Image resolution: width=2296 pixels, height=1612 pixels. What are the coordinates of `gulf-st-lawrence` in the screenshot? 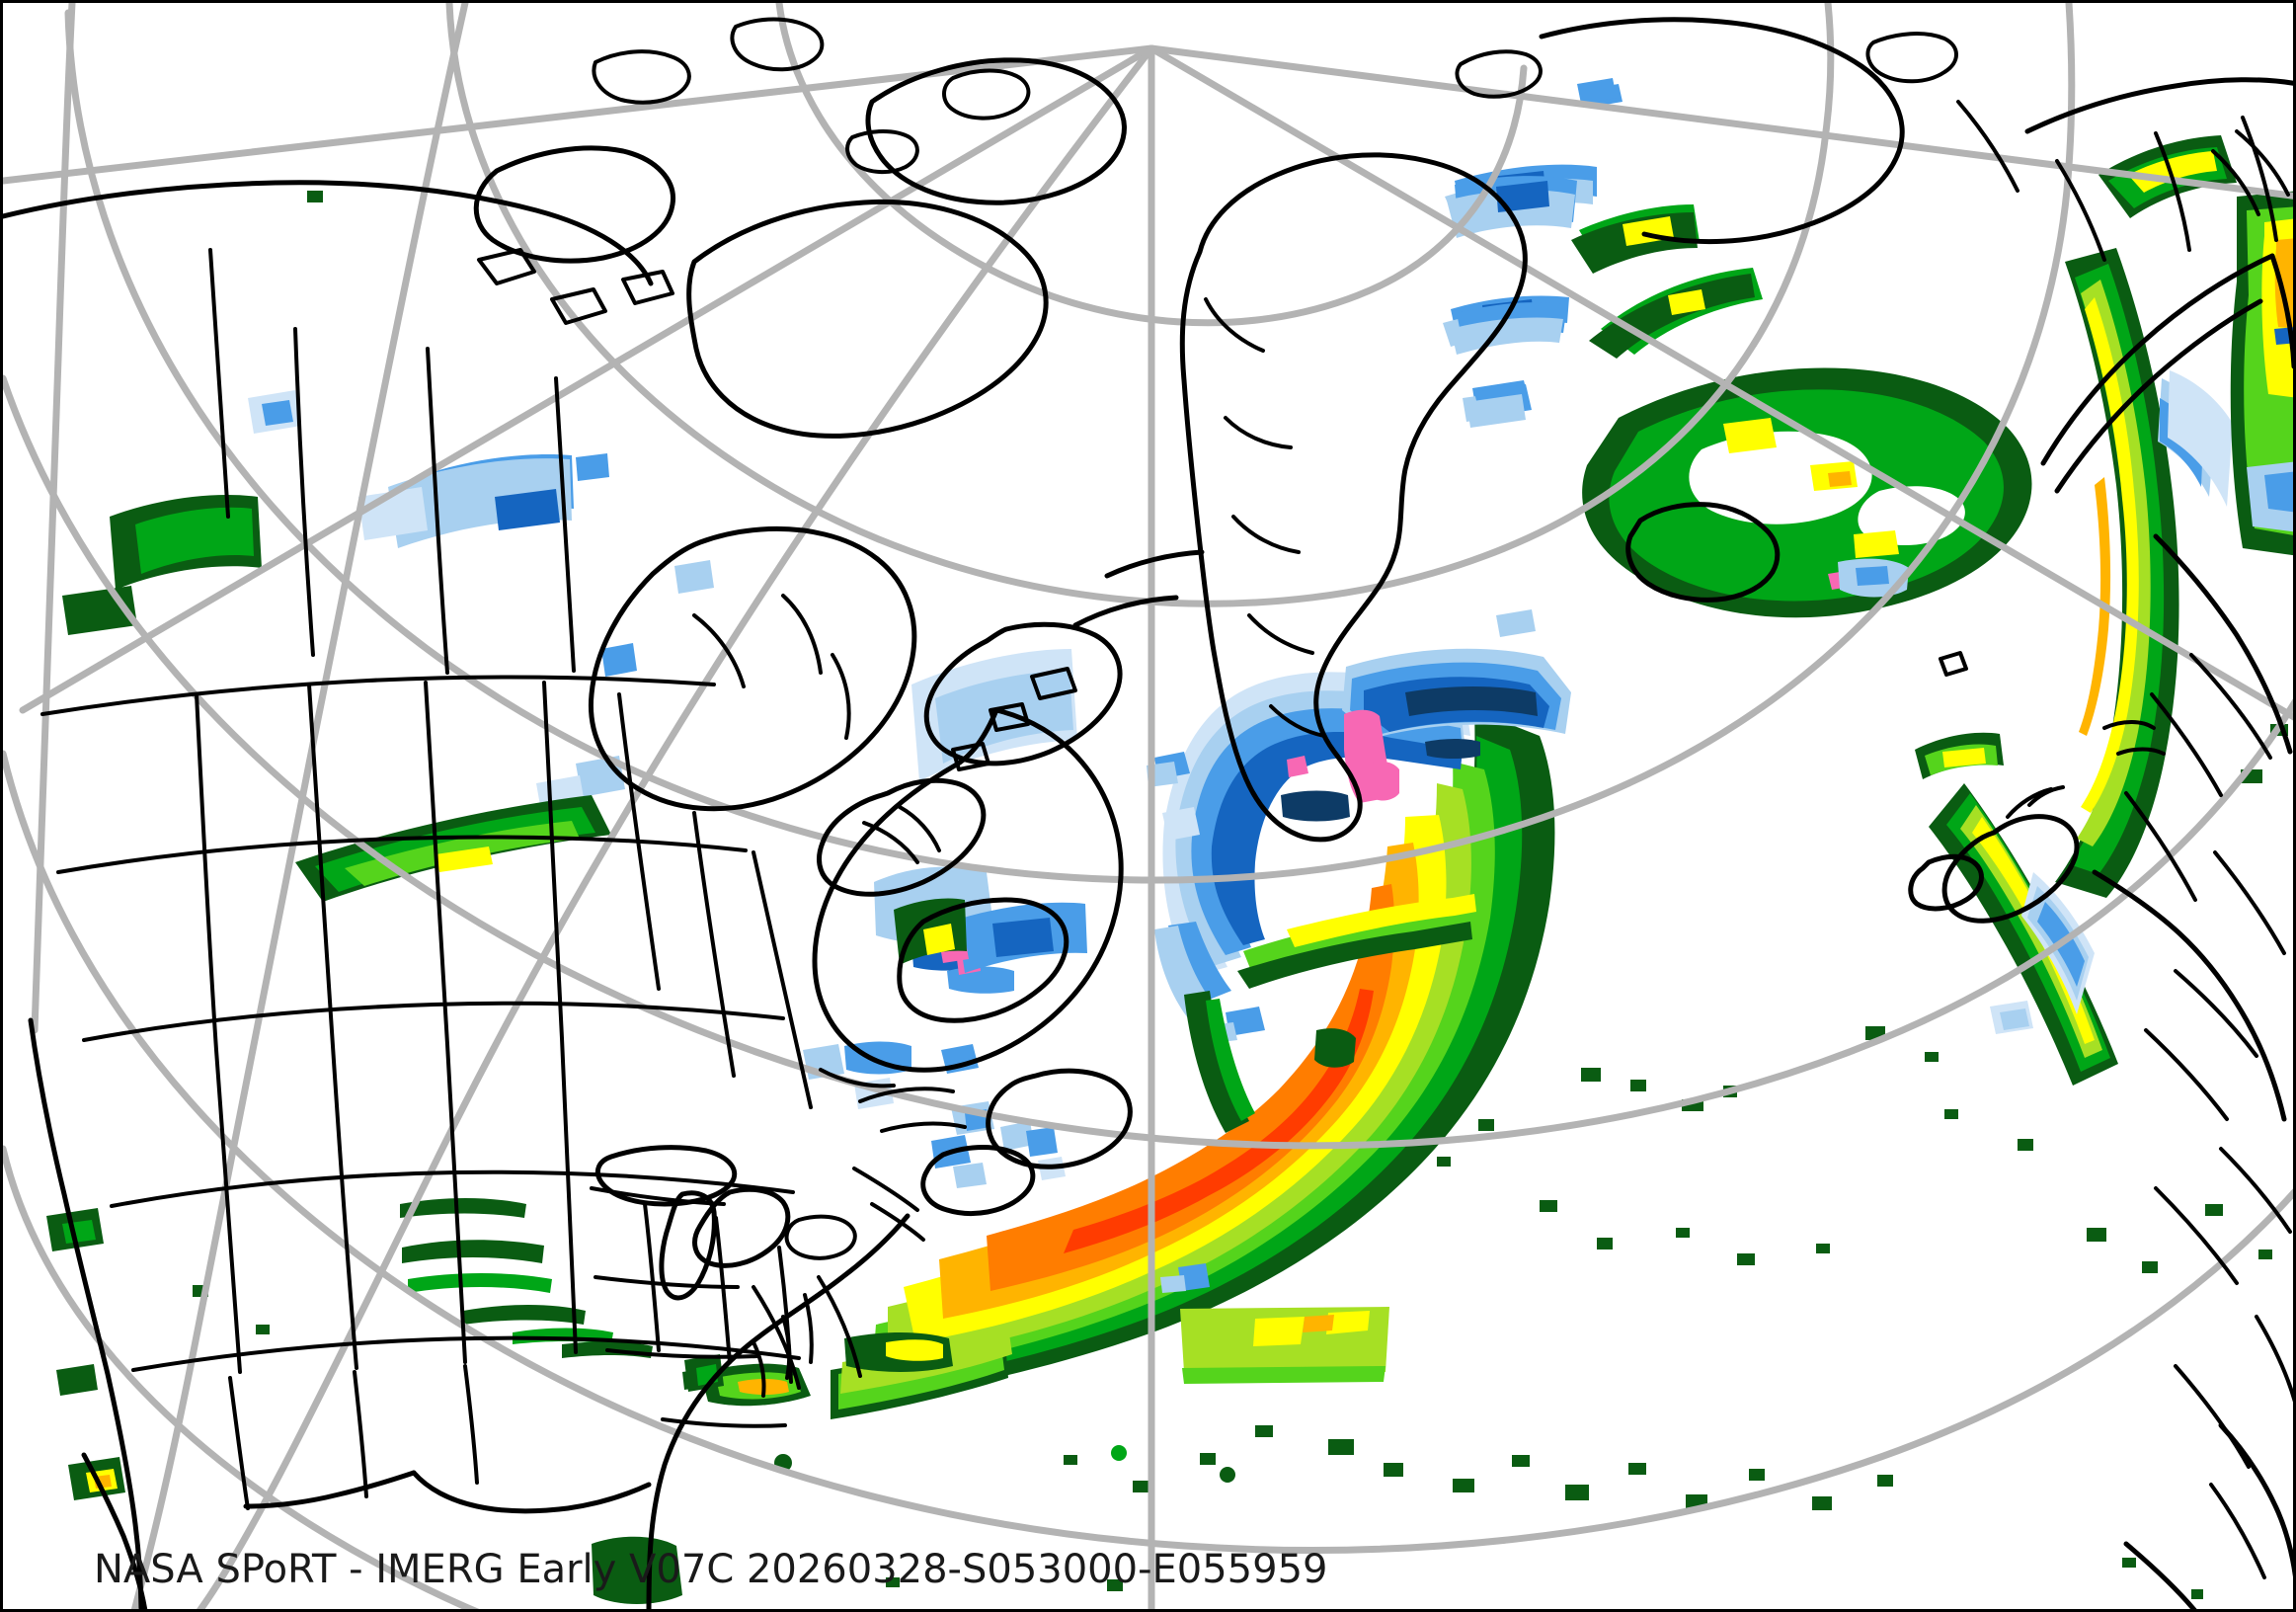 It's located at (893, 1100).